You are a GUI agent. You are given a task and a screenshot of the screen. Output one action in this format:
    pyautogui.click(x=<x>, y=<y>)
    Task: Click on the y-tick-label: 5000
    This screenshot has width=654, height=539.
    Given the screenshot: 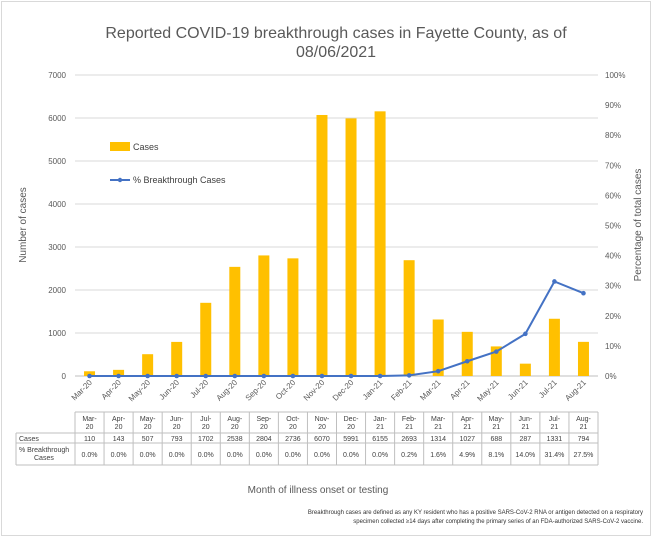 What is the action you would take?
    pyautogui.click(x=57, y=161)
    